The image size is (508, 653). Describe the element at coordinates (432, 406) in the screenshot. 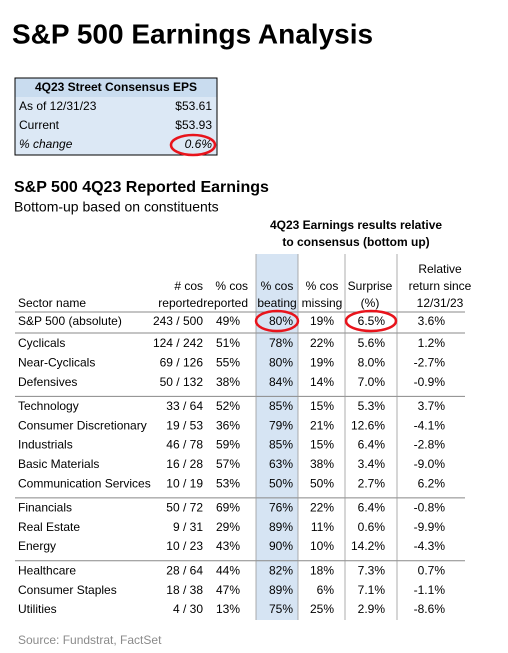

I see `cell: 3.7%` at that location.